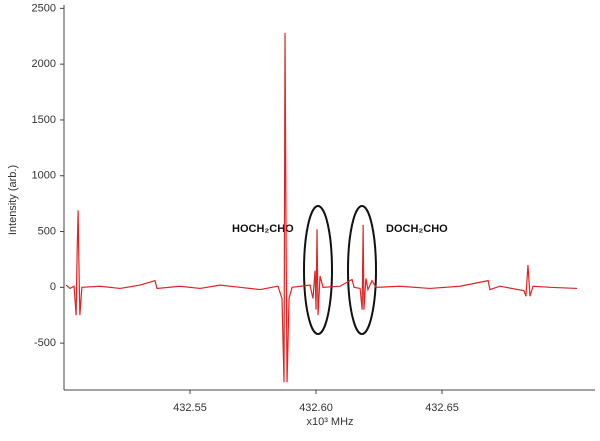 The height and width of the screenshot is (441, 600). What do you see at coordinates (44, 176) in the screenshot?
I see `y-tick-label: 1000` at bounding box center [44, 176].